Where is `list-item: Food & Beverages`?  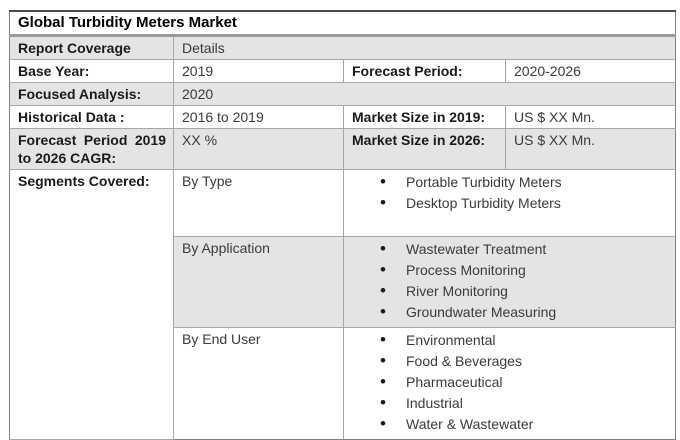
list-item: Food & Beverages is located at coordinates (524, 361).